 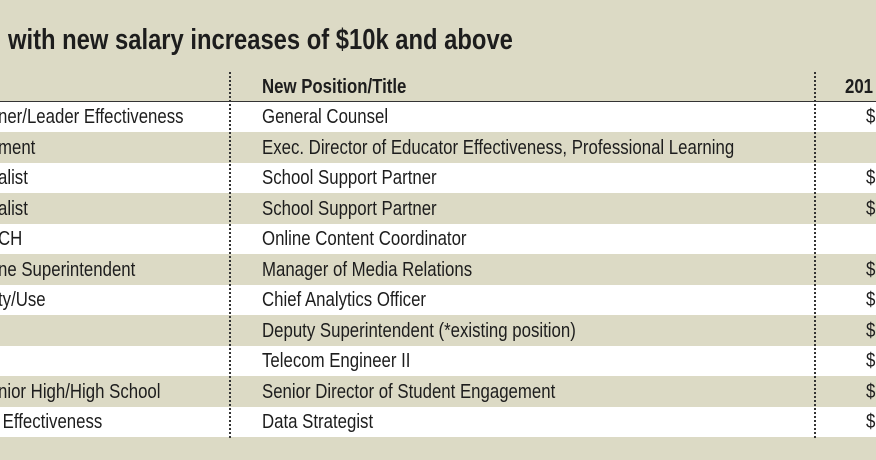 I want to click on column-header: New Position/Title, so click(x=334, y=87).